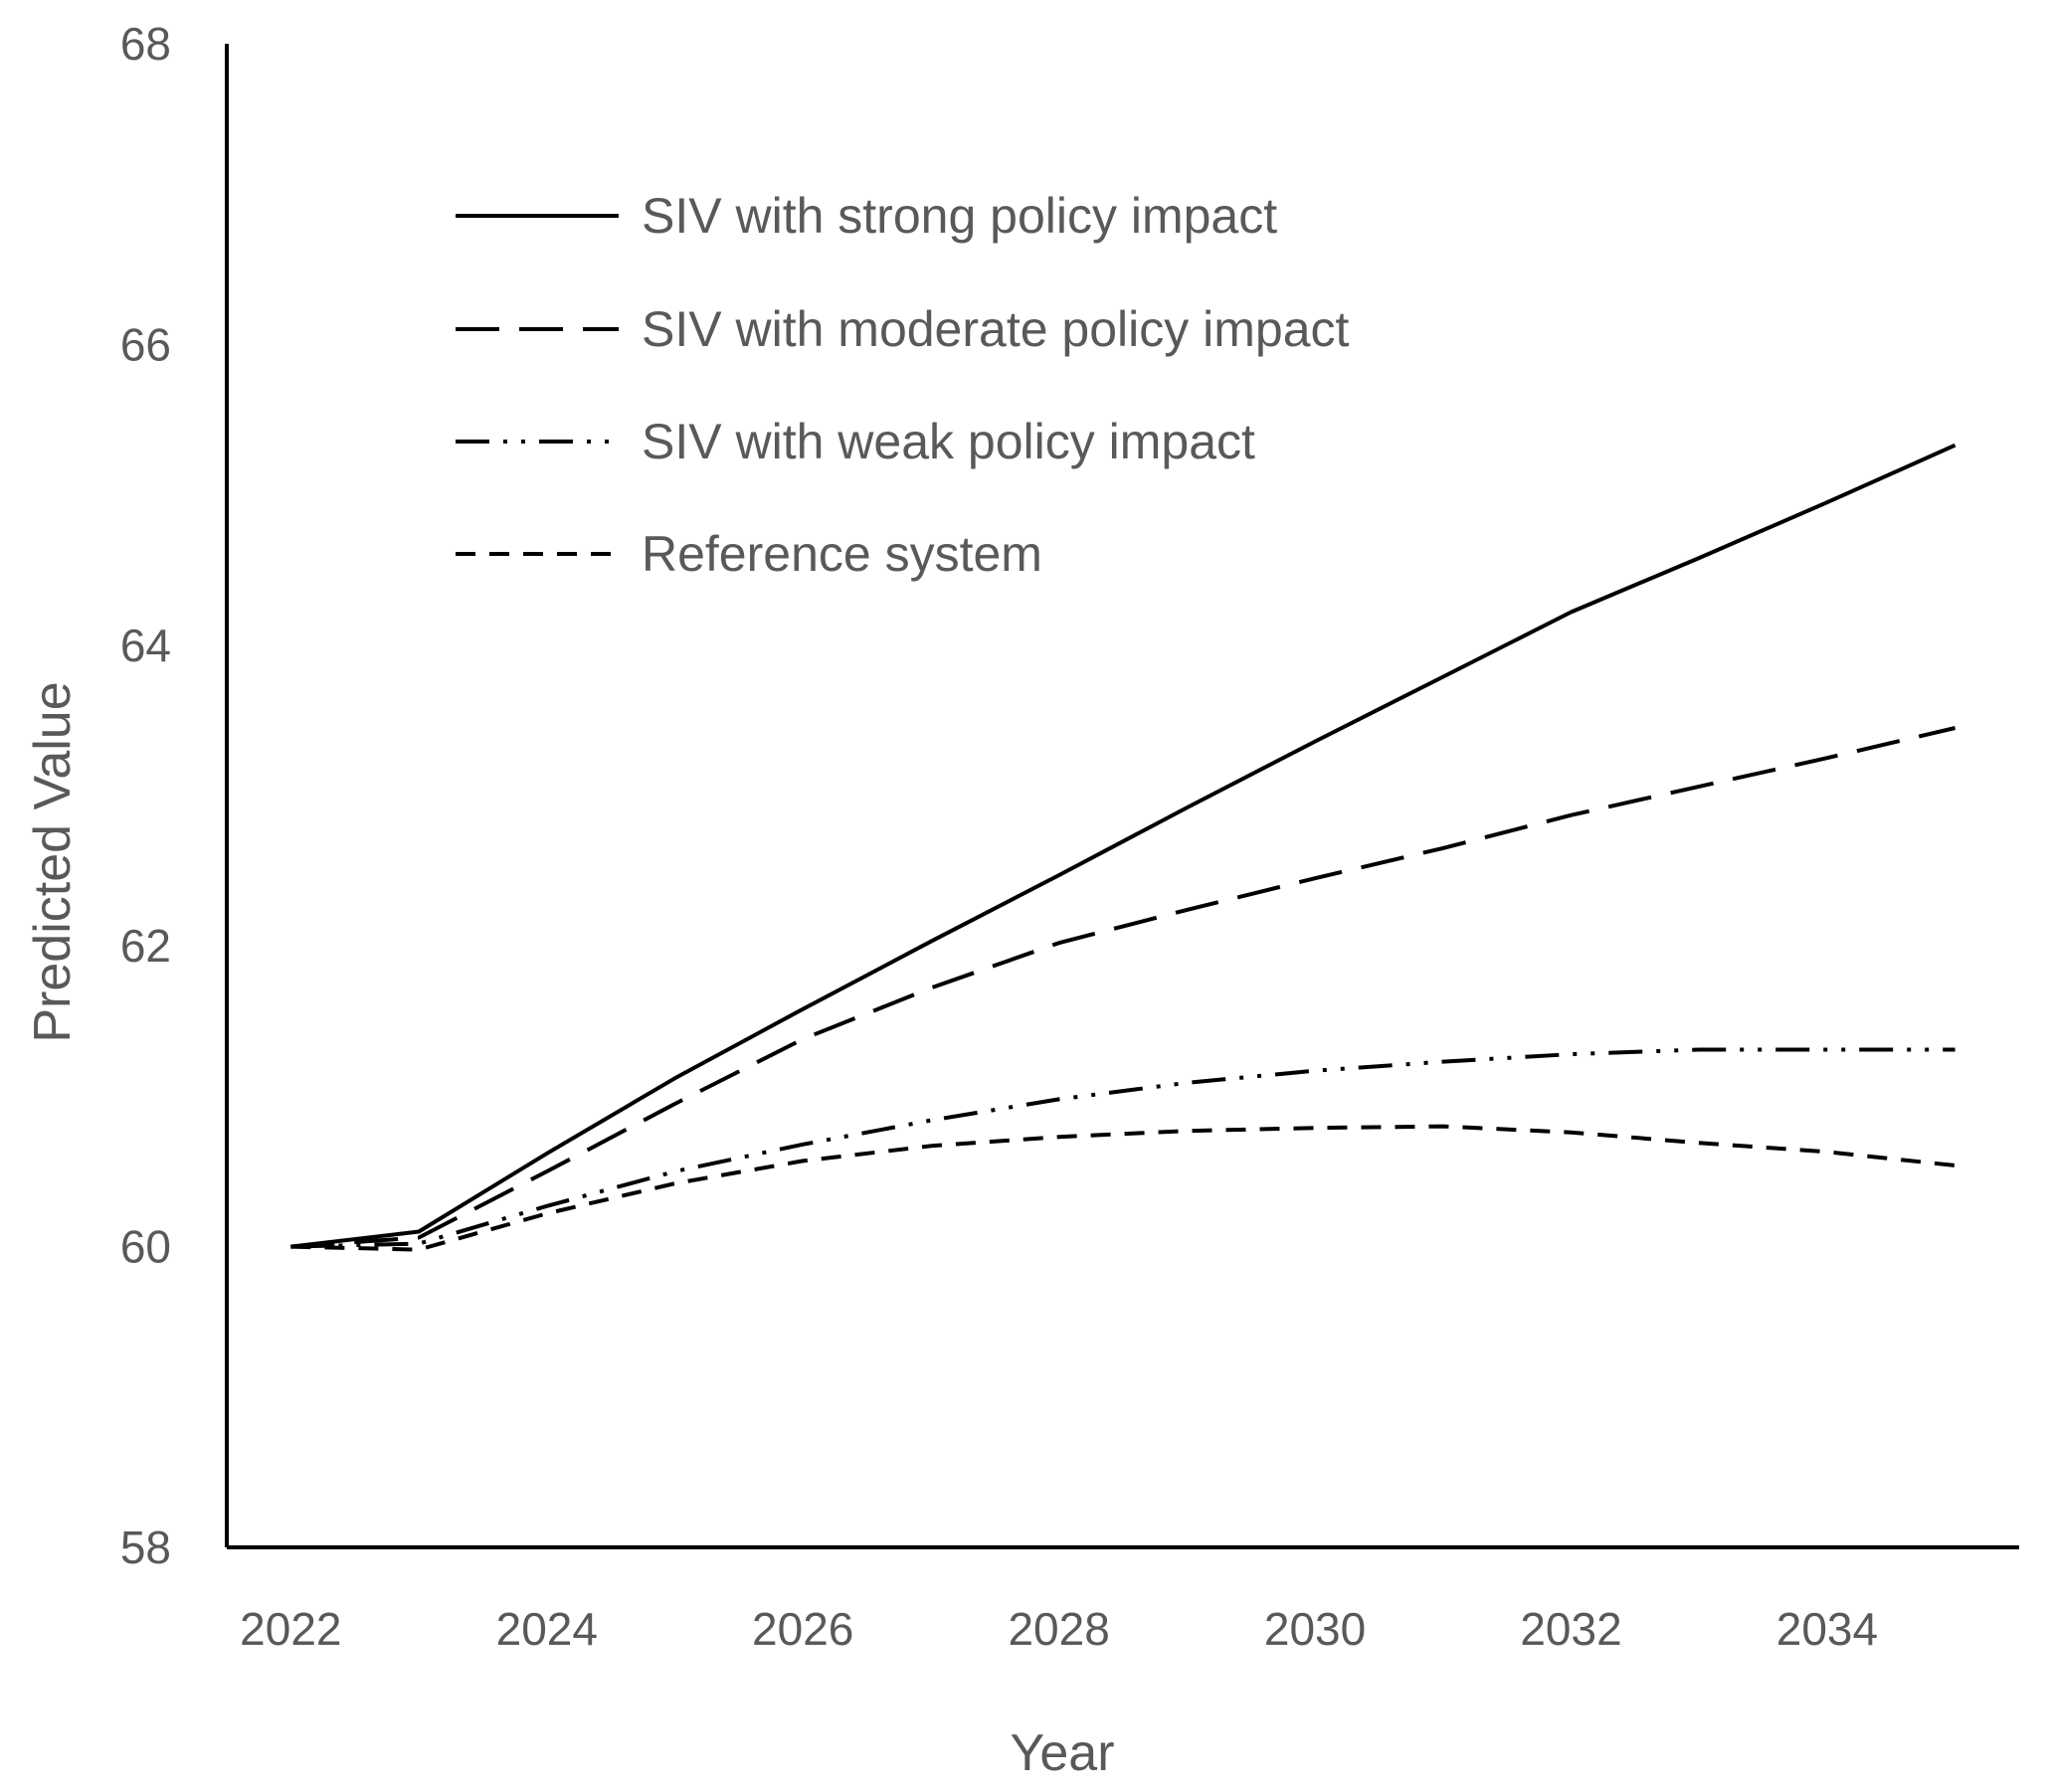 The width and height of the screenshot is (2046, 1792). What do you see at coordinates (842, 554) in the screenshot?
I see `legend-label: Reference system` at bounding box center [842, 554].